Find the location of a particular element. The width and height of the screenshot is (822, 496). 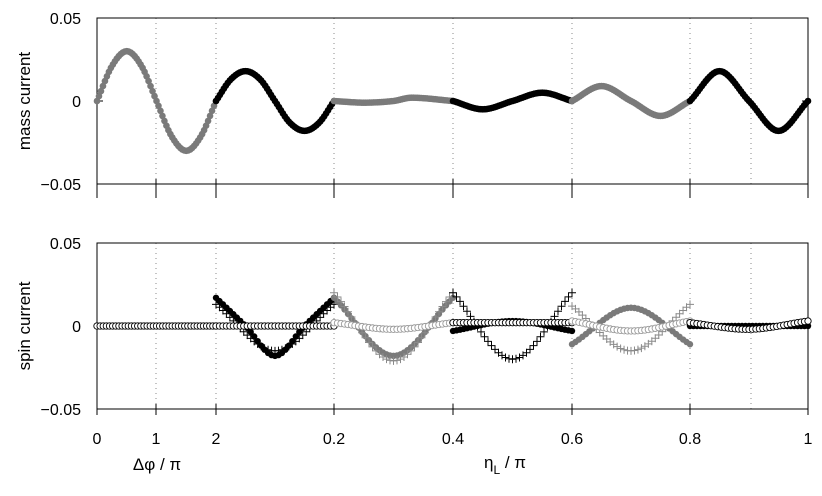

xtick-label: 0 is located at coordinates (97, 439).